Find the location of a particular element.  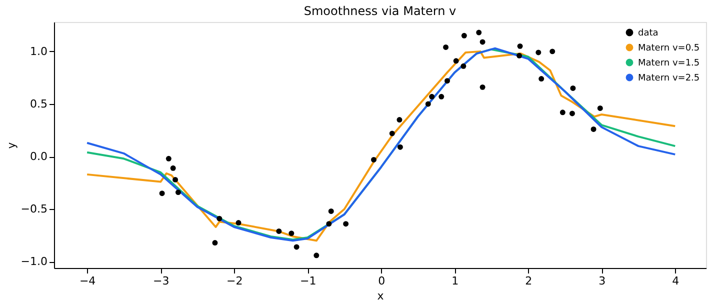

y-tick-label: −1.0 is located at coordinates (34, 261).